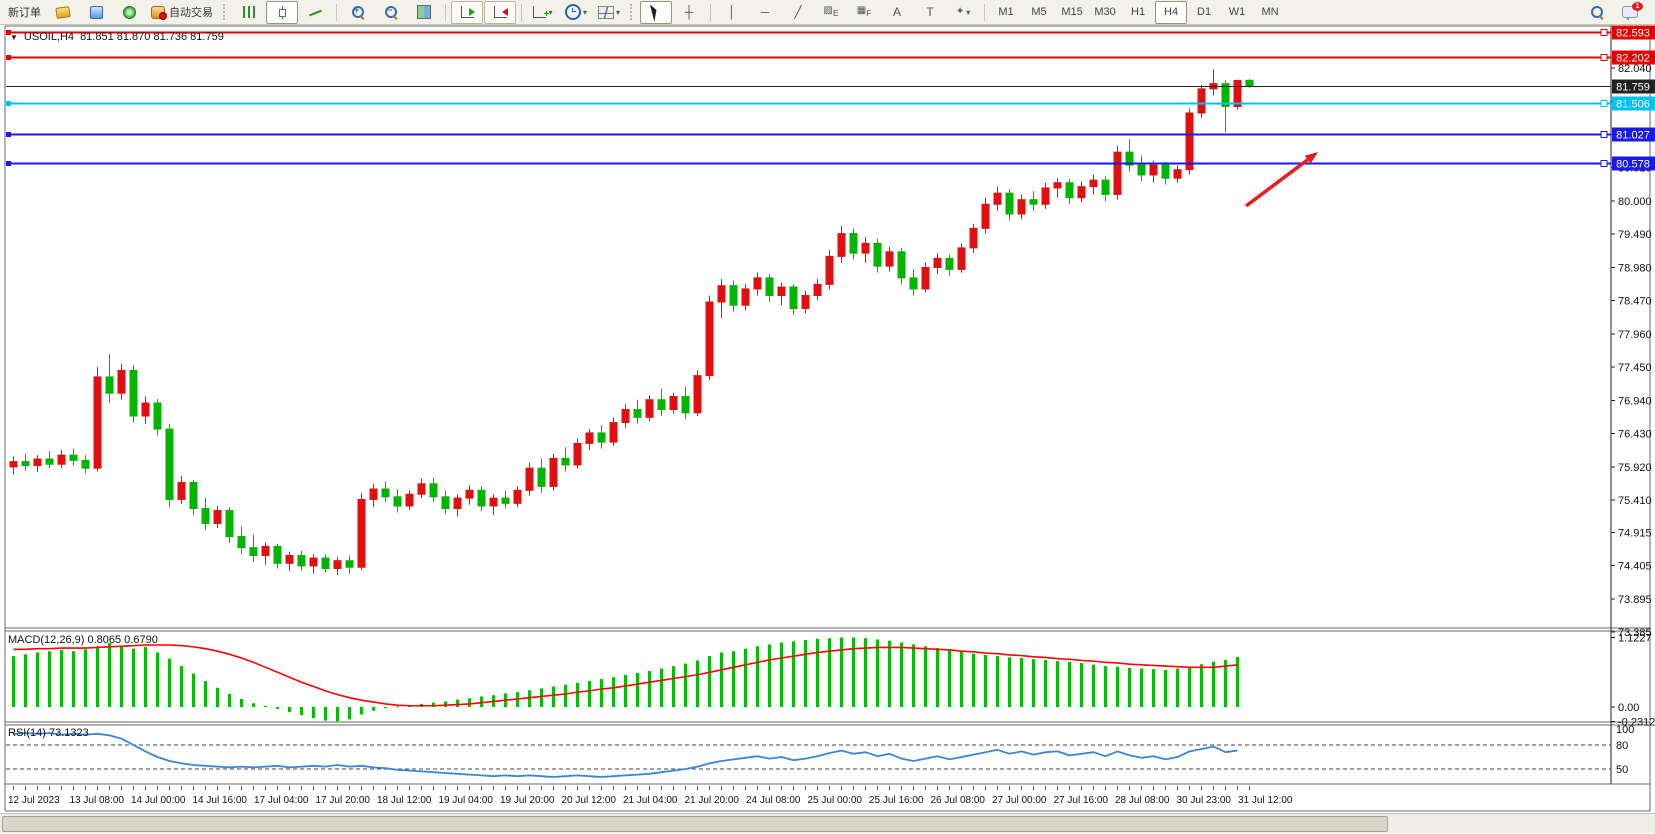  What do you see at coordinates (96, 12) in the screenshot?
I see `community-button` at bounding box center [96, 12].